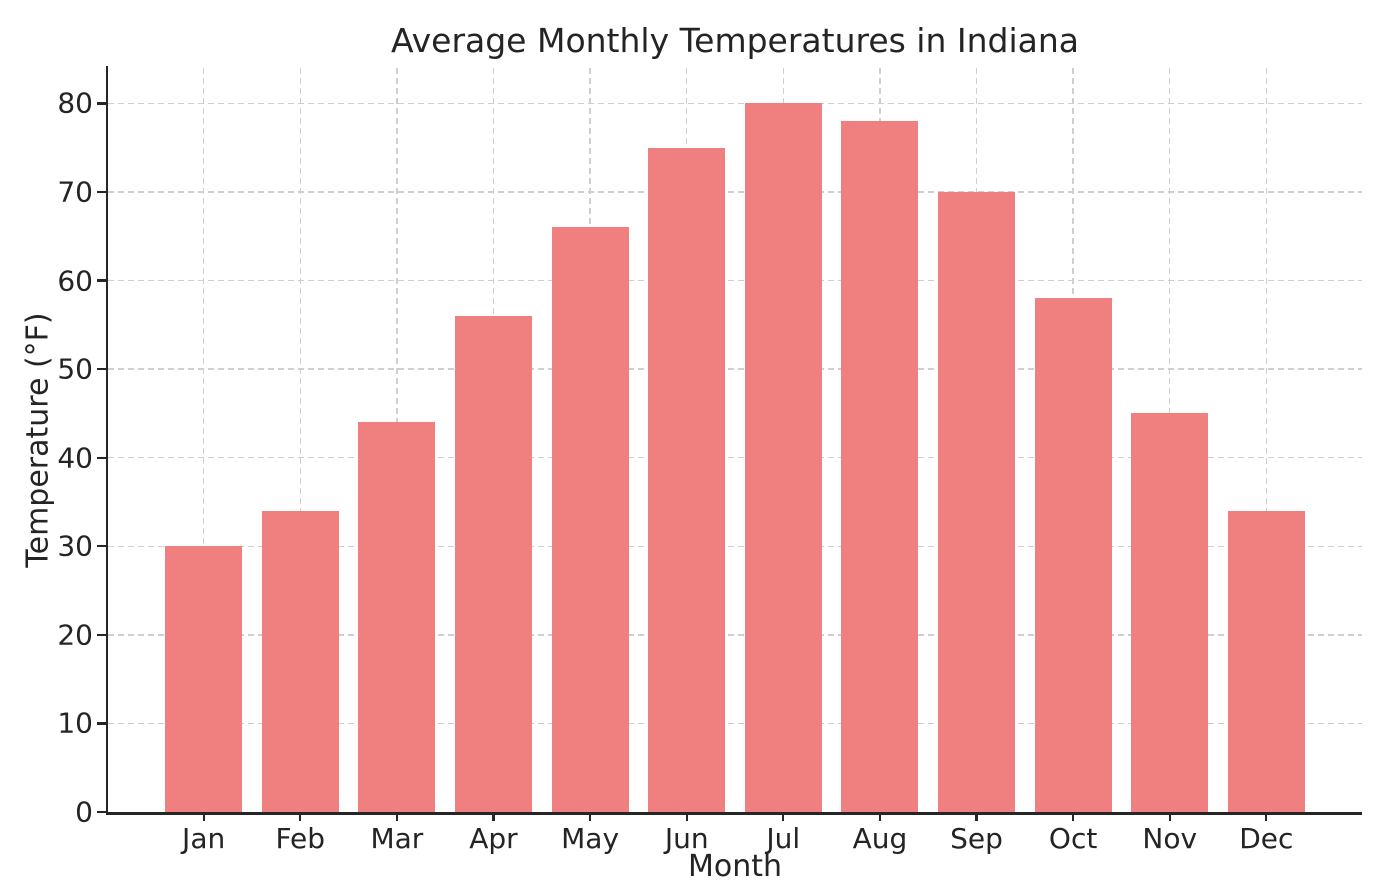 The width and height of the screenshot is (1389, 889). What do you see at coordinates (590, 817) in the screenshot?
I see `x-tick-mark-may` at bounding box center [590, 817].